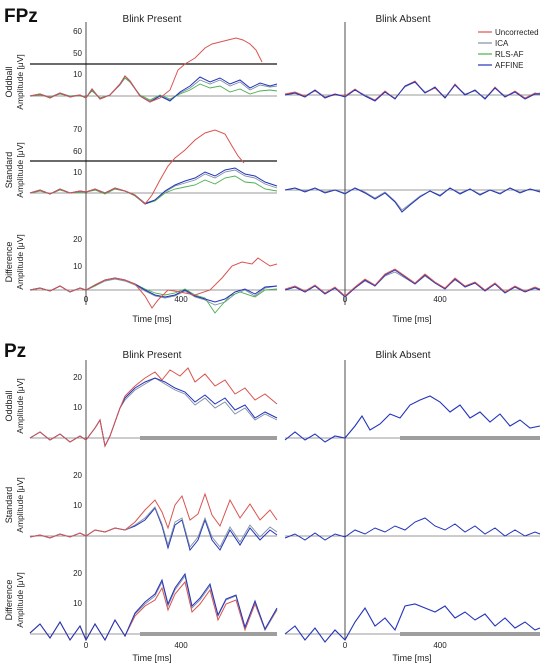  I want to click on trace-pz-standard-present-affine, so click(153, 529).